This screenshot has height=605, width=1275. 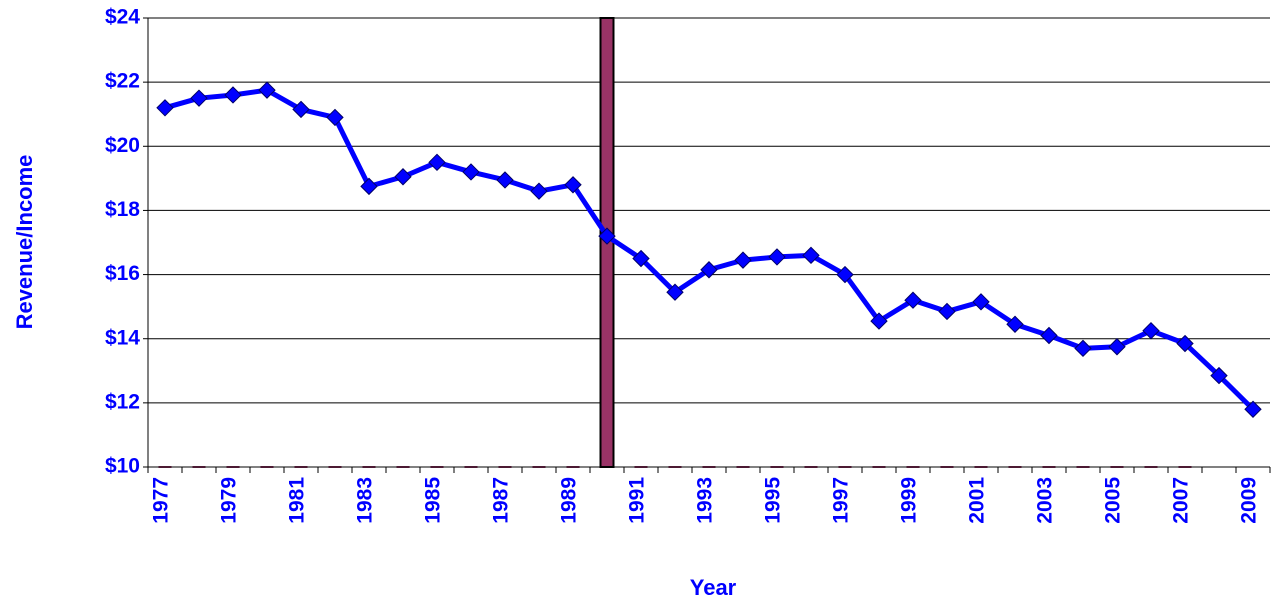 I want to click on y-tick-label: $10, so click(x=122, y=466).